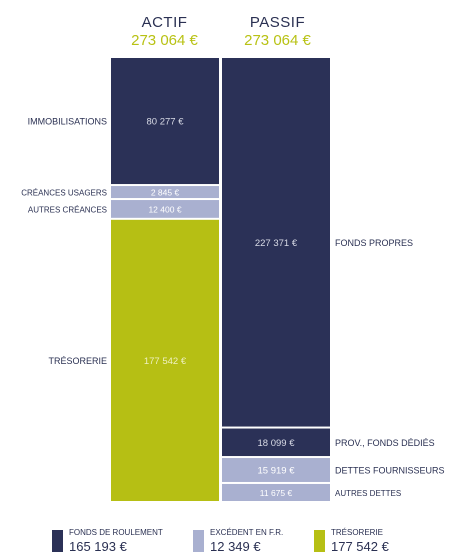 Image resolution: width=455 pixels, height=555 pixels. I want to click on passif-title: PASSIF, so click(277, 22).